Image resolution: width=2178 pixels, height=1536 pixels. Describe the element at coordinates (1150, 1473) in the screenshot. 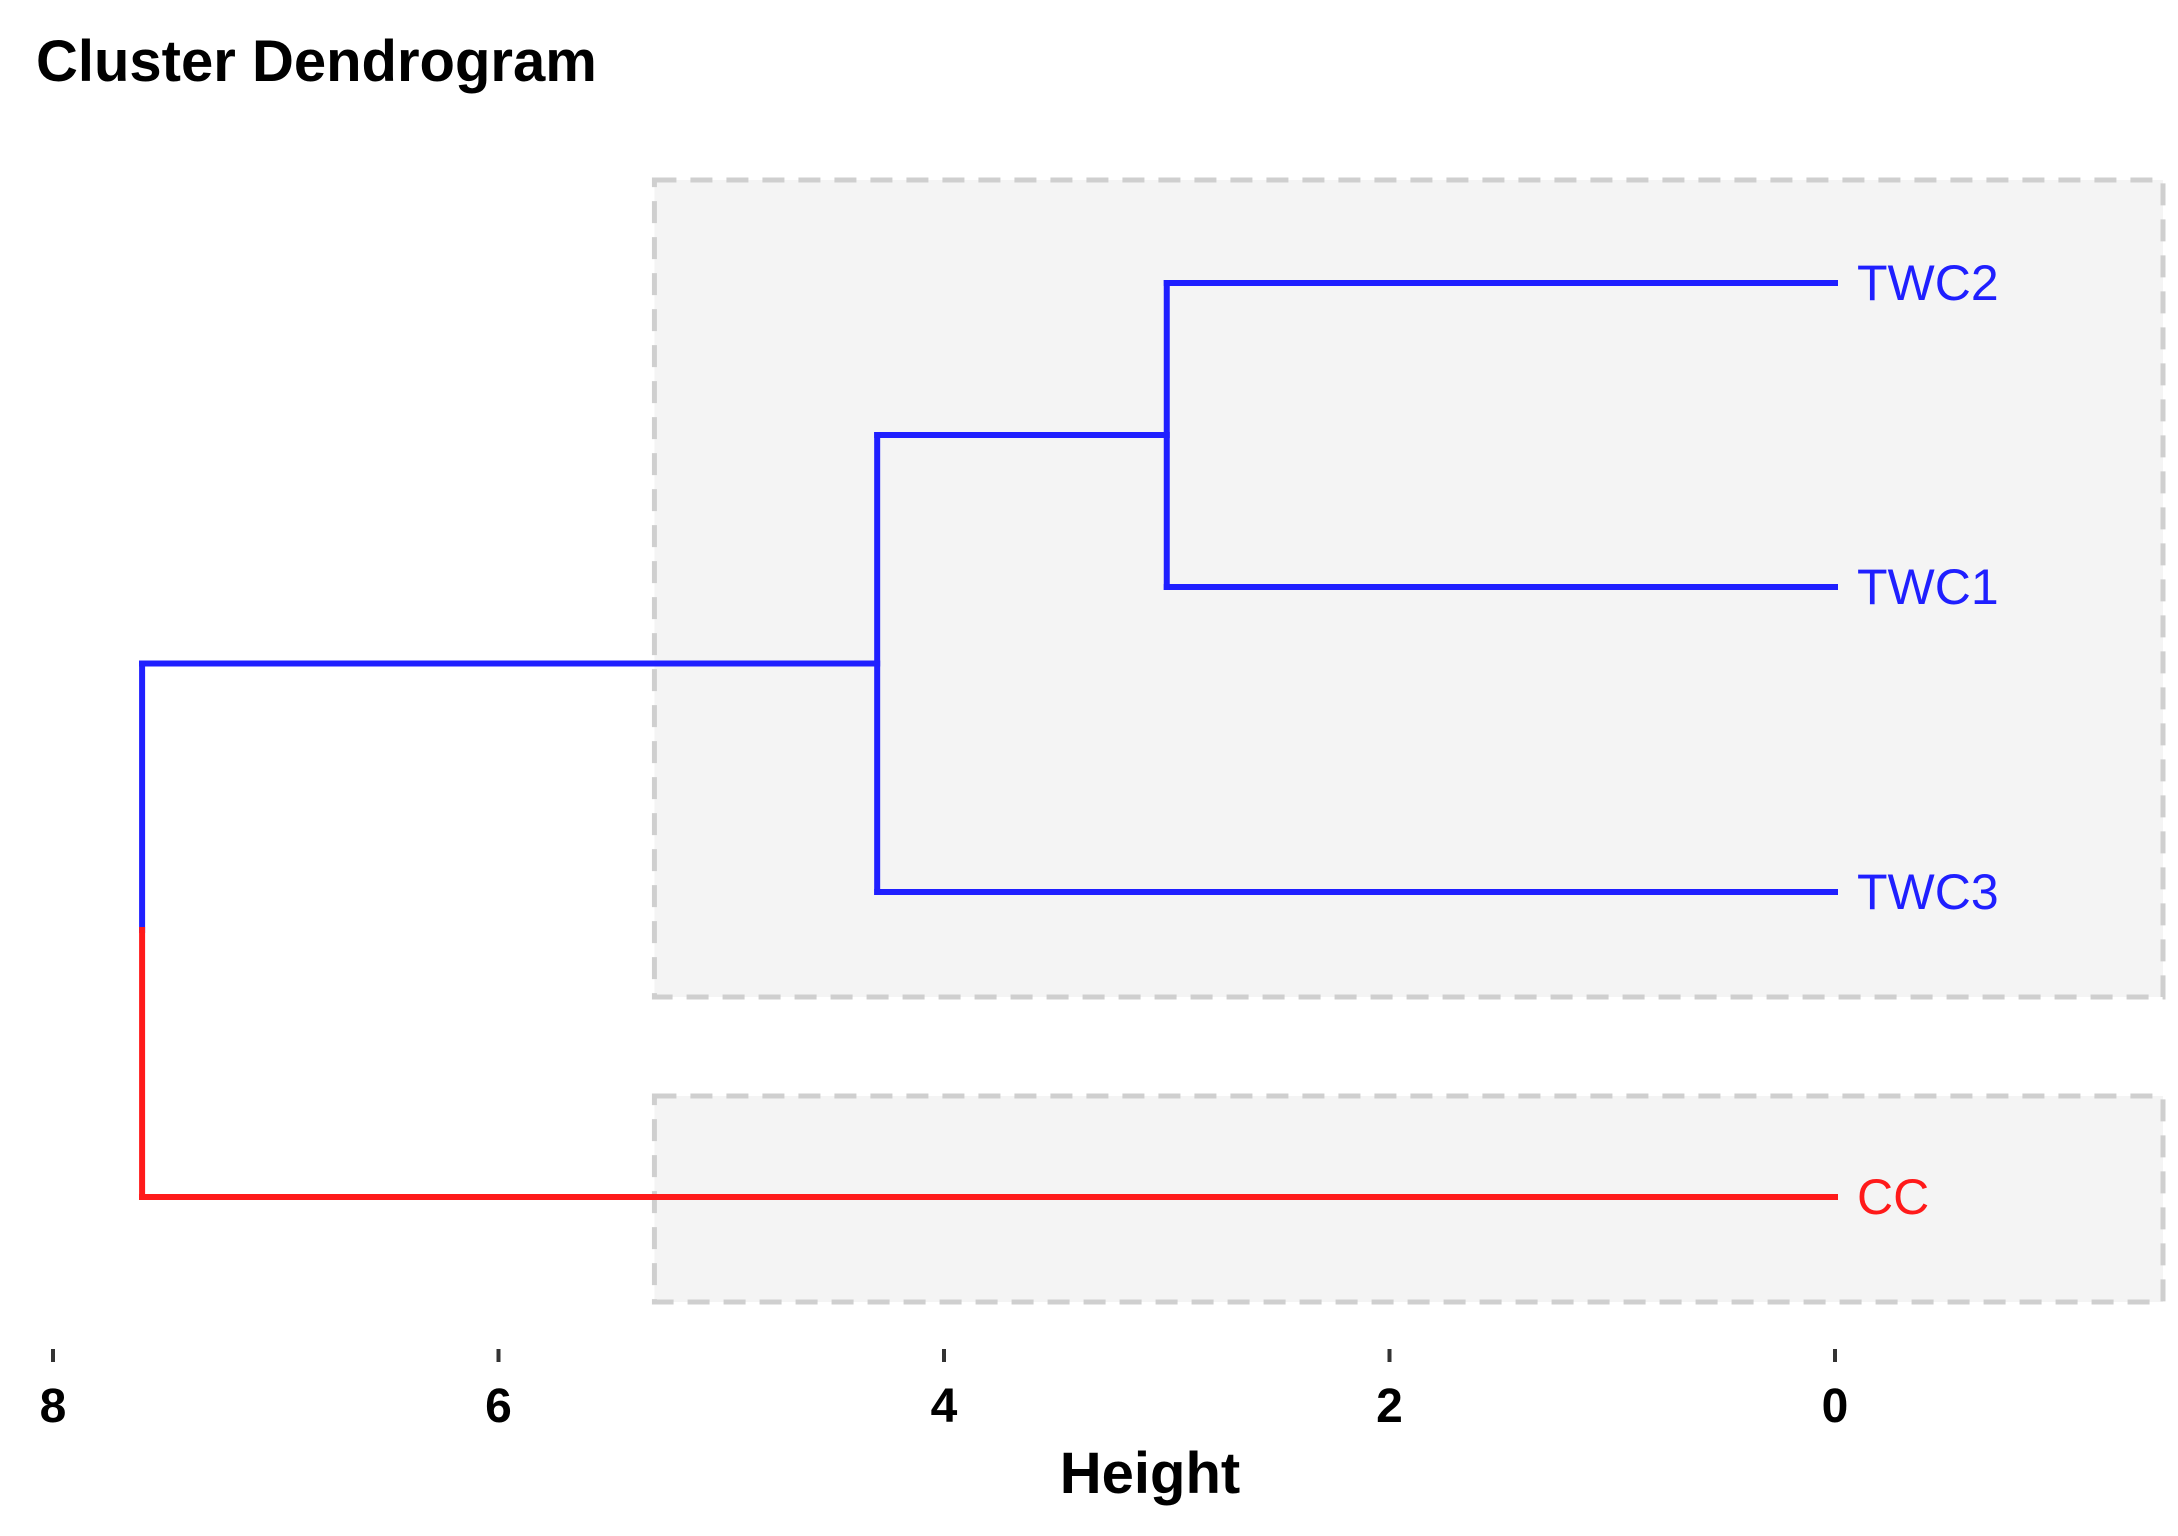

I see `x-axis-title: Height` at that location.